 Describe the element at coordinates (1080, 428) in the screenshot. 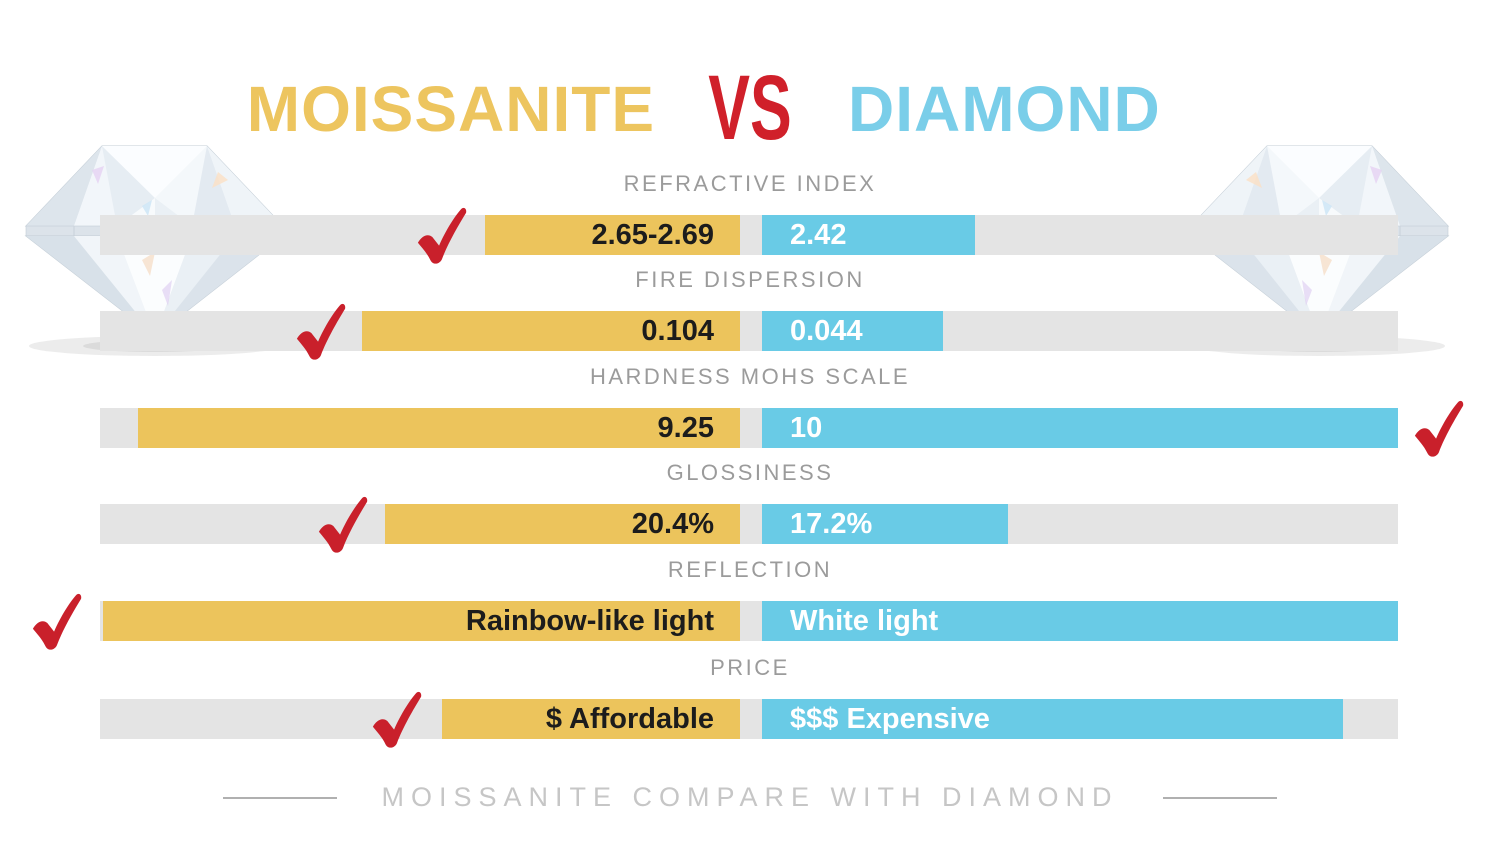

I see `diamond-bar: 10` at that location.